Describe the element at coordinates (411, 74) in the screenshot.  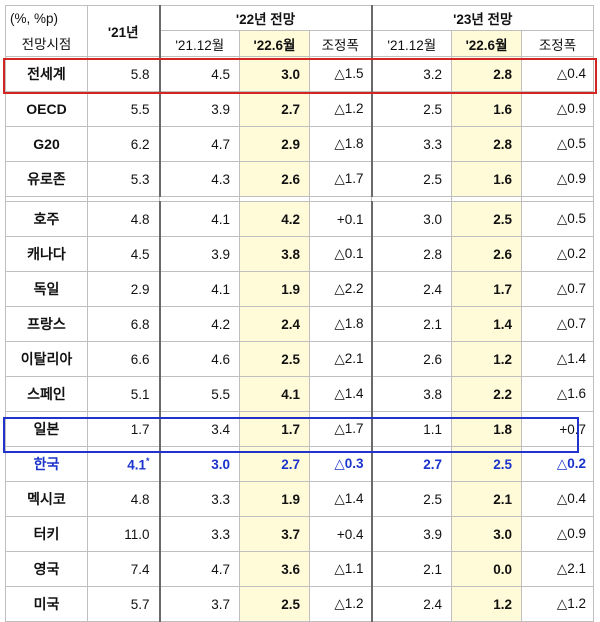
I see `forecast-2023-prev: 3.2` at that location.